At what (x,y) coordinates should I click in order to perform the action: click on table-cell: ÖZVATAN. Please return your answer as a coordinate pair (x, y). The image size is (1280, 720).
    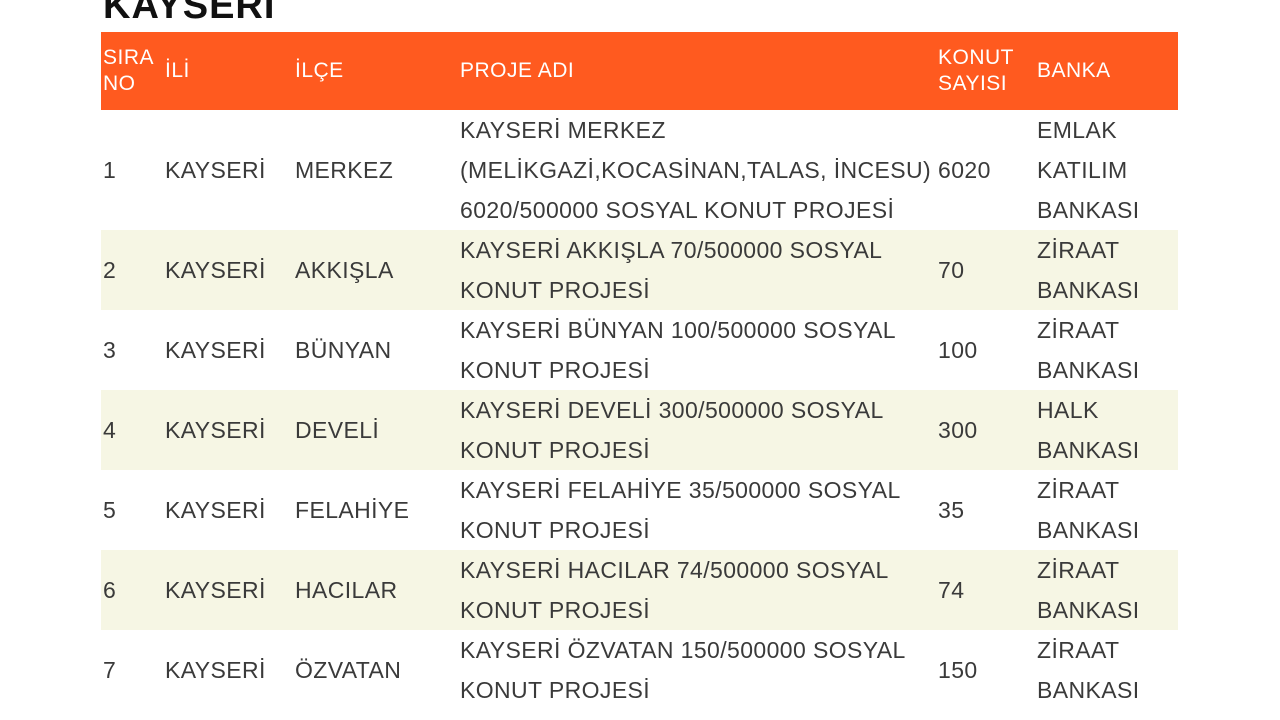
    Looking at the image, I should click on (348, 670).